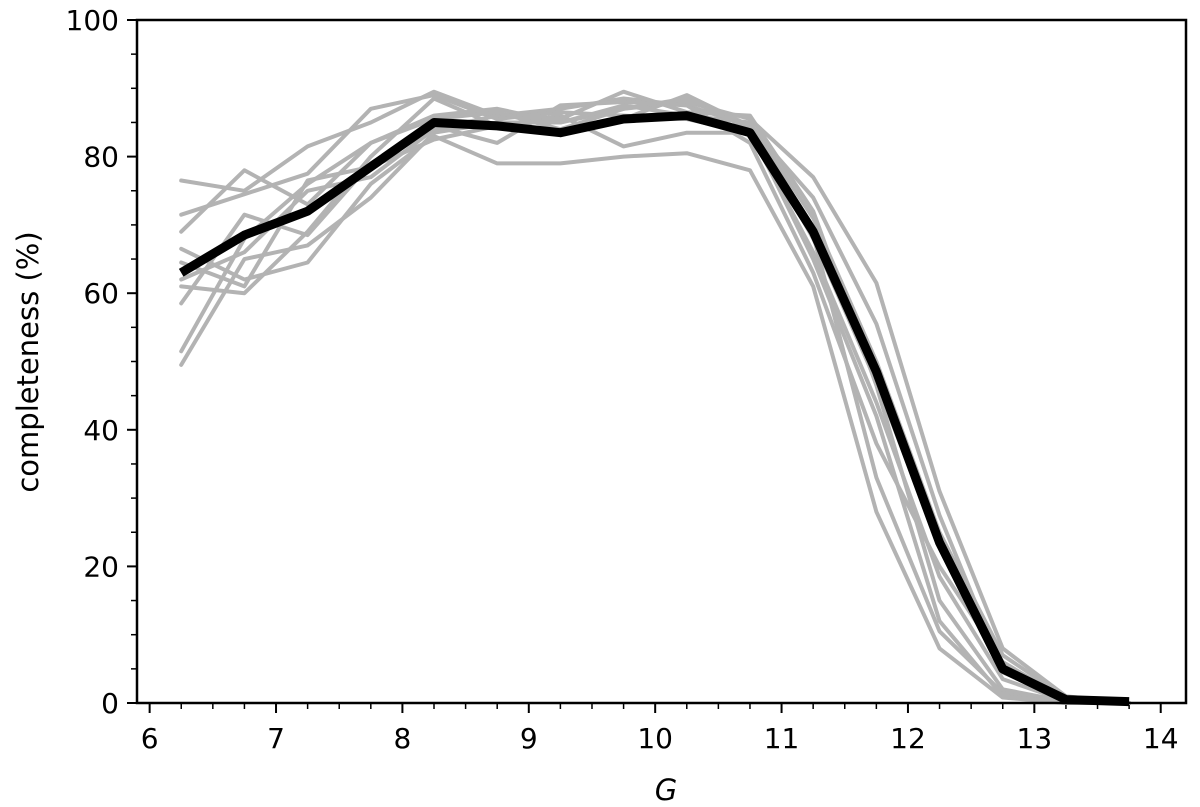  Describe the element at coordinates (28, 361) in the screenshot. I see `y-axis-label: completeness (%)` at that location.